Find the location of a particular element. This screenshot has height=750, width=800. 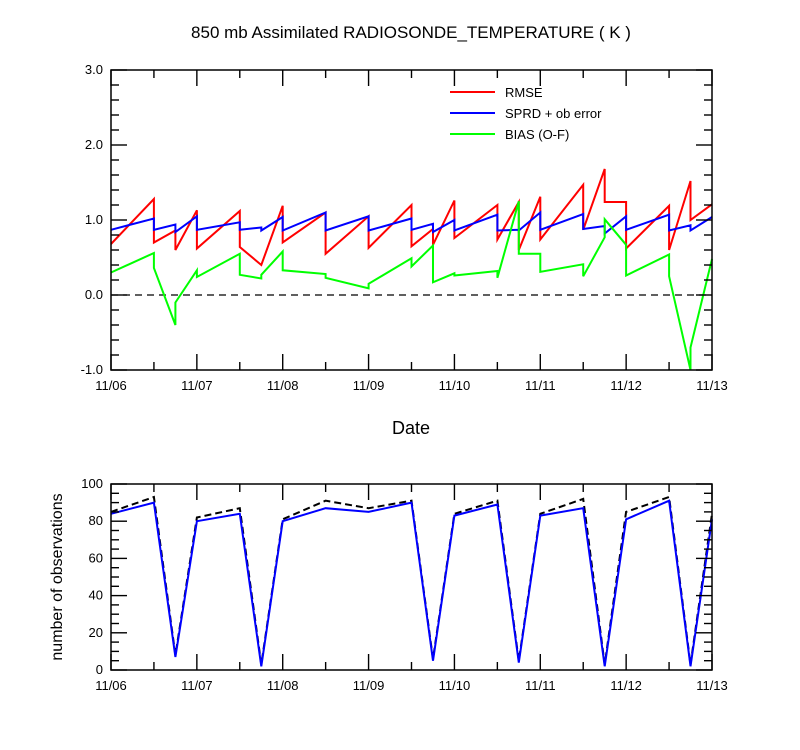

legend-label-rmse: RMSE is located at coordinates (524, 92).